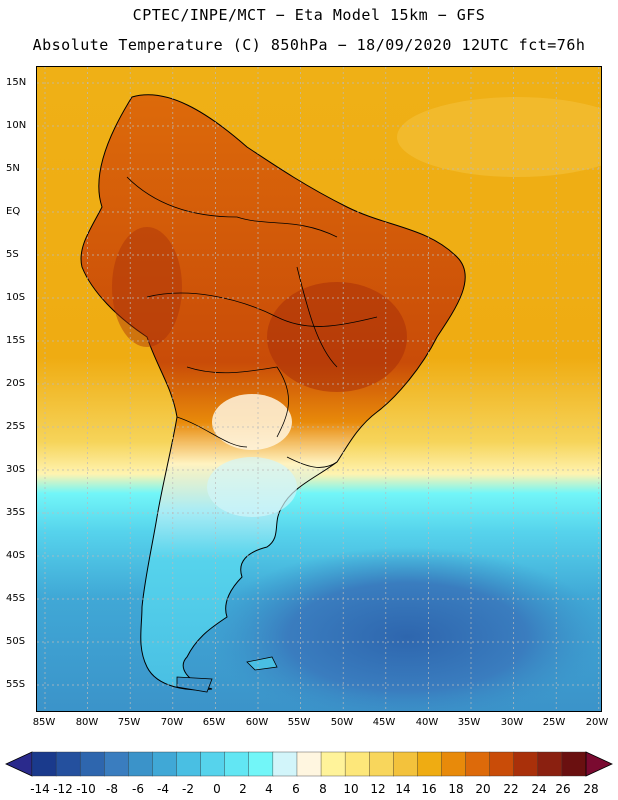 This screenshot has height=800, width=618. Describe the element at coordinates (384, 722) in the screenshot. I see `lon-label: 45W` at that location.